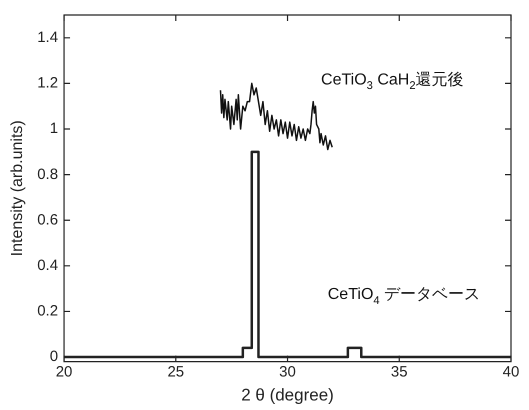 The width and height of the screenshot is (529, 410). I want to click on y-tick-label: 1, so click(54, 129).